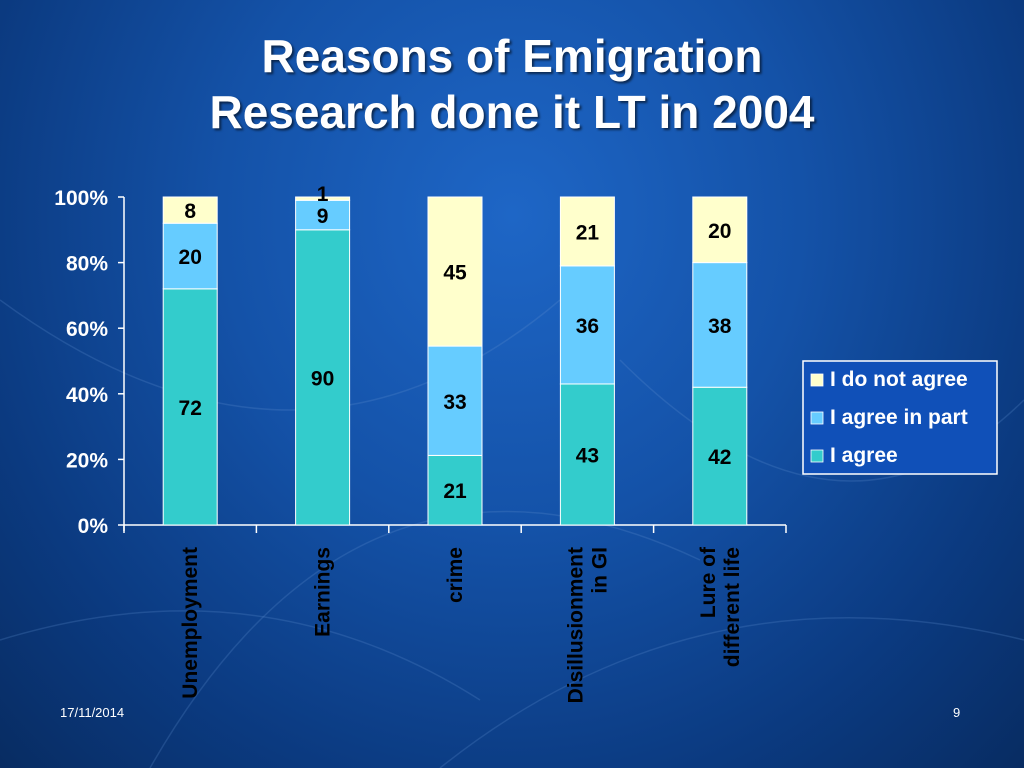 The width and height of the screenshot is (1024, 768). I want to click on category-label: Disillusionment, so click(575, 625).